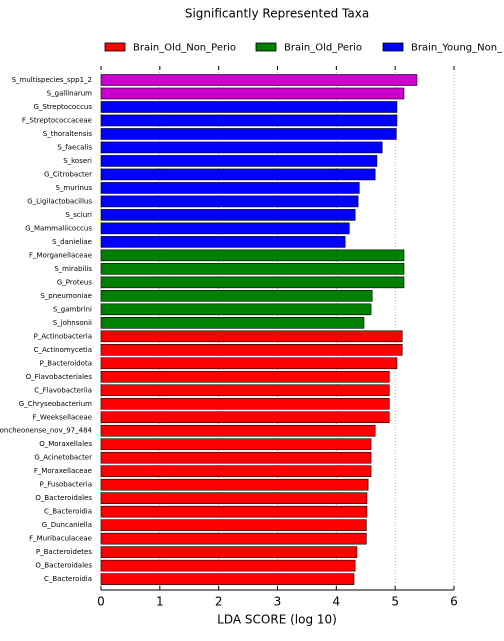  I want to click on y-tick-label: P_Bacteroidetes, so click(64, 552).